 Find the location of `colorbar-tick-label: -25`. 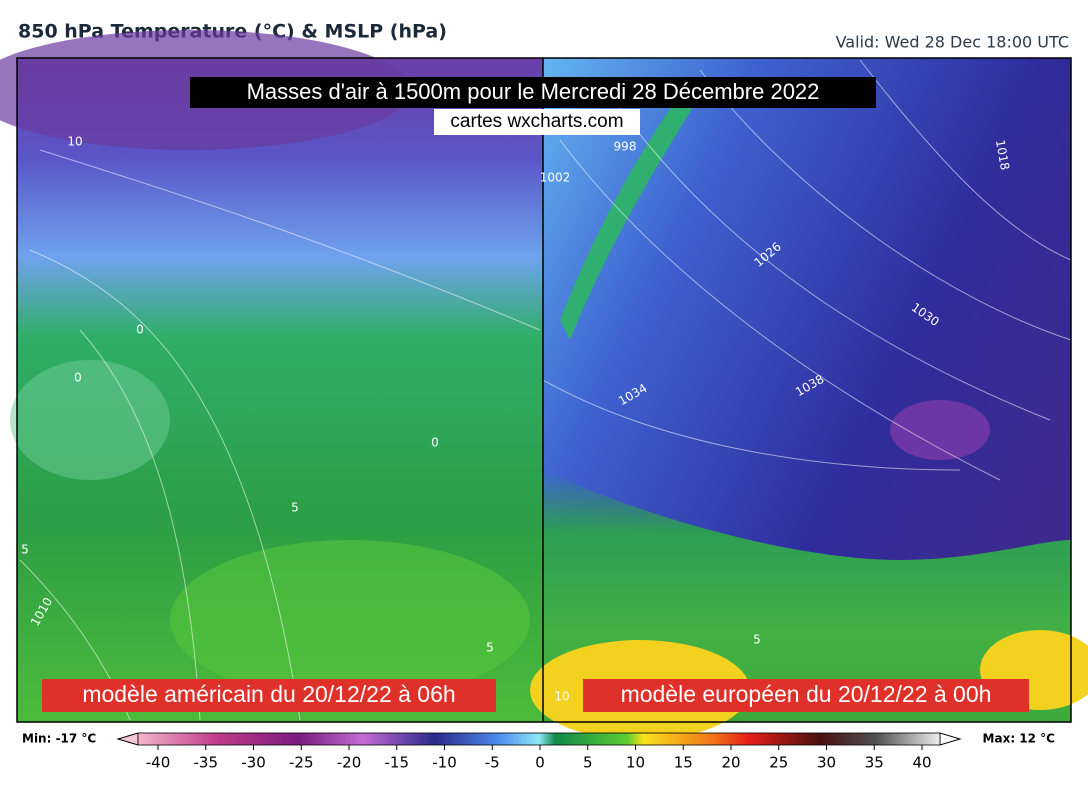

colorbar-tick-label: -25 is located at coordinates (301, 763).